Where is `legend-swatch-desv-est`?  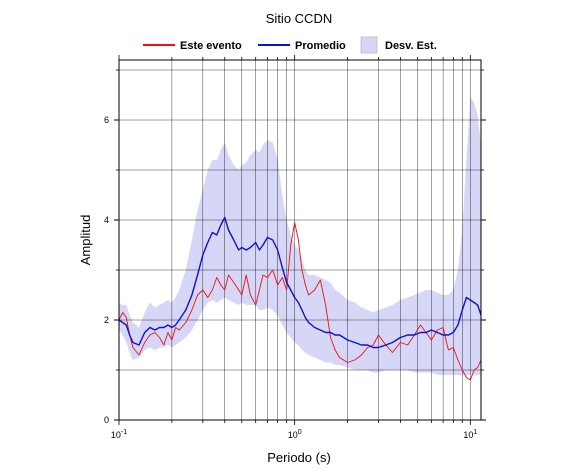
legend-swatch-desv-est is located at coordinates (369, 45).